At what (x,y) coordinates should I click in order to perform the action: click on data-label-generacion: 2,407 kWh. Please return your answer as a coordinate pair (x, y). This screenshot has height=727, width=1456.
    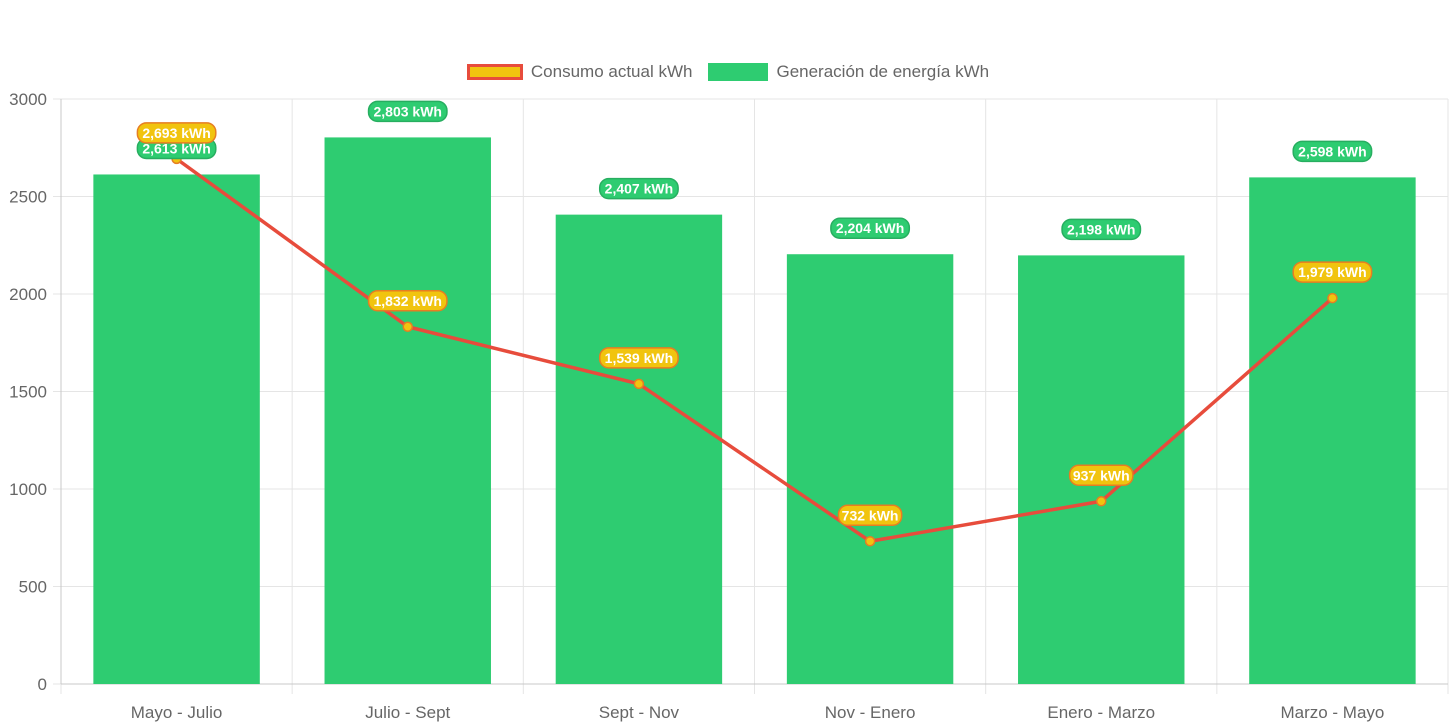
    Looking at the image, I should click on (639, 189).